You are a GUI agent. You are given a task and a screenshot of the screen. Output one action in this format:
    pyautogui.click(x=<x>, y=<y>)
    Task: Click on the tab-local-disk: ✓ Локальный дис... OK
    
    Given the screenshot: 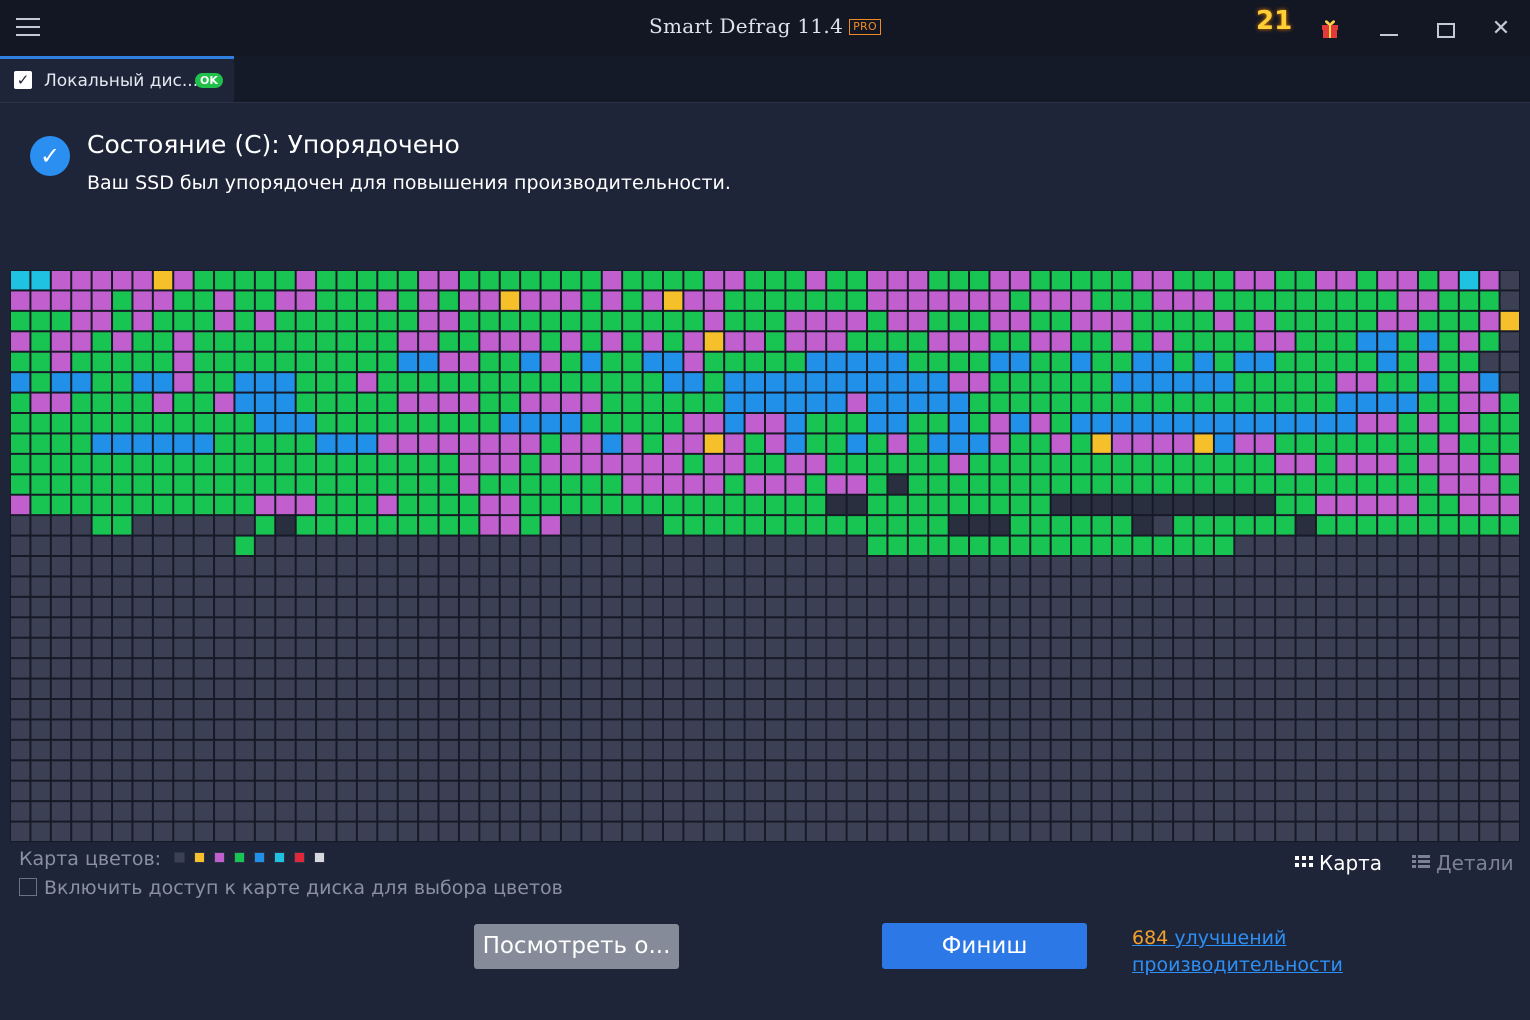 What is the action you would take?
    pyautogui.click(x=117, y=79)
    